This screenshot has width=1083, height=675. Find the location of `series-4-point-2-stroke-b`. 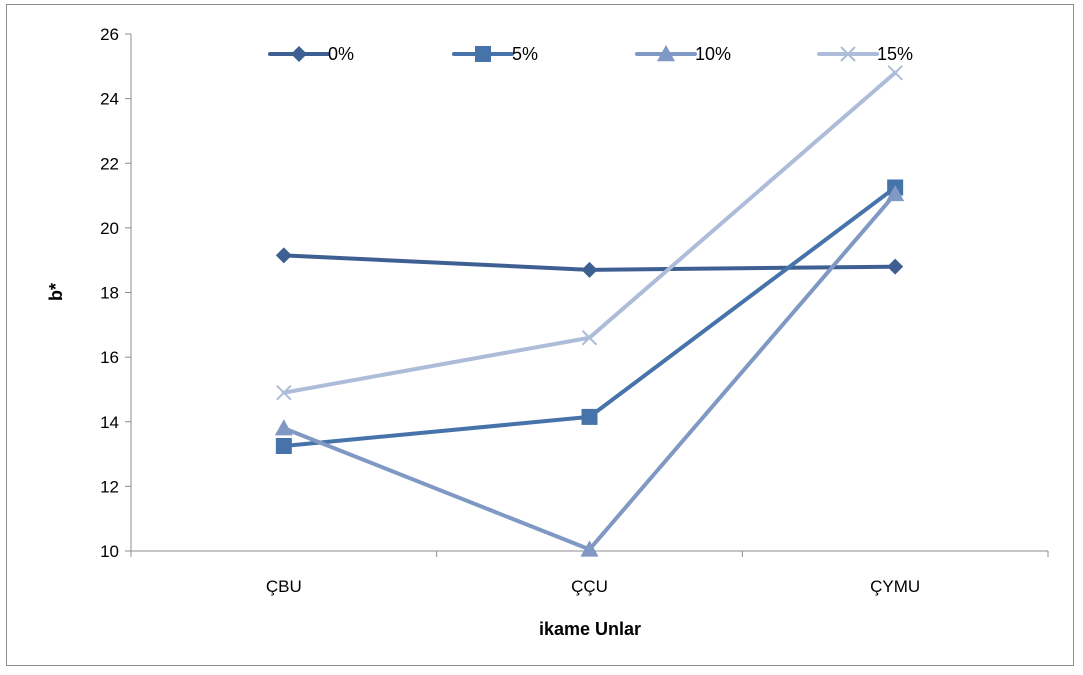

series-4-point-2-stroke-b is located at coordinates (589, 338).